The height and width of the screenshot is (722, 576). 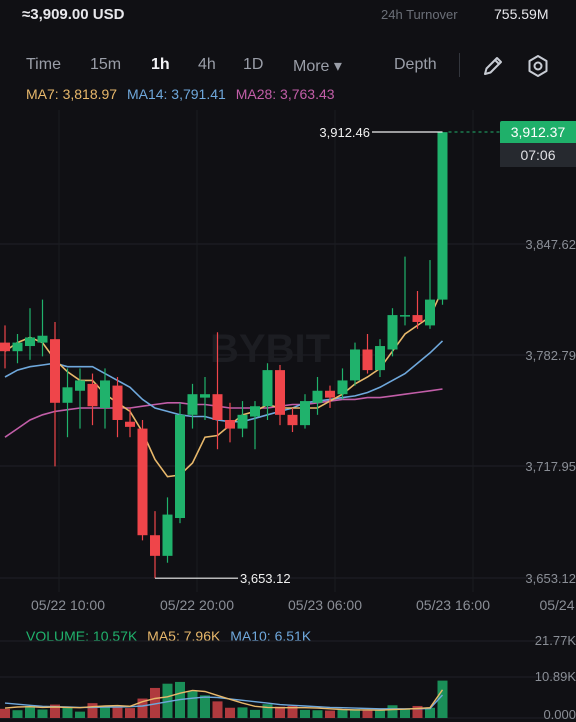 What do you see at coordinates (197, 605) in the screenshot?
I see `time-axis-label: 05/22 20:00` at bounding box center [197, 605].